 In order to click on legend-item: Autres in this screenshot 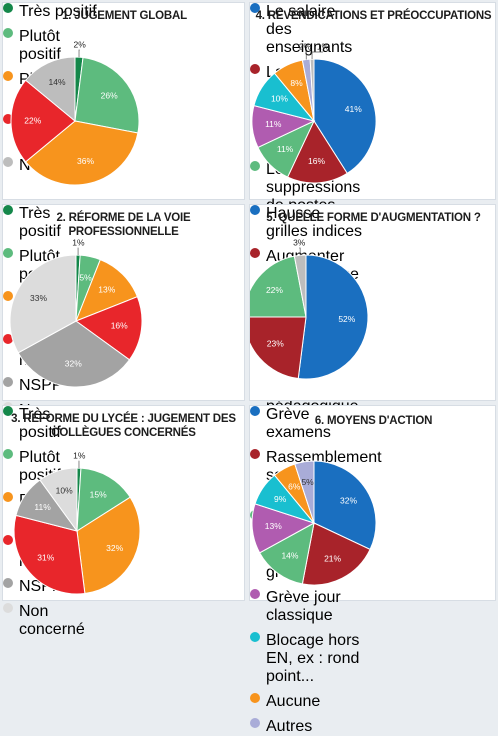, I will do `click(306, 727)`.